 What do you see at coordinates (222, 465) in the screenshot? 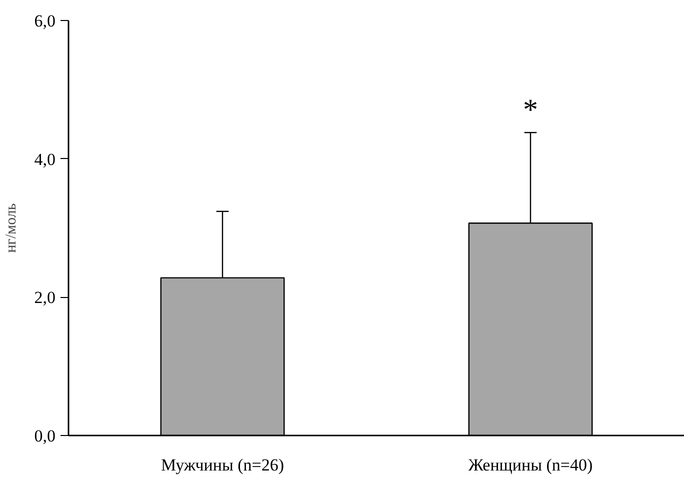
I see `x-tick-label: Мужчины (n=26)` at bounding box center [222, 465].